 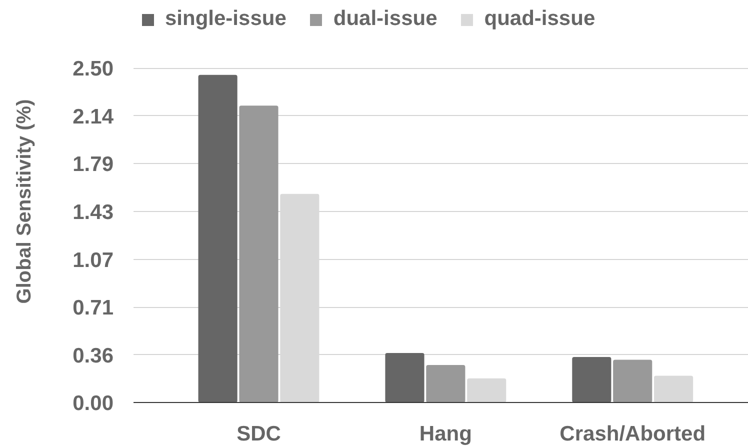 I want to click on legend-label: single-issue, so click(x=225, y=19).